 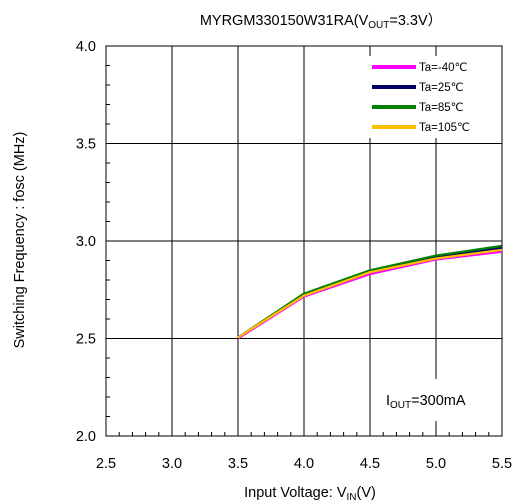 What do you see at coordinates (86, 47) in the screenshot?
I see `y-tick-label: 4.0` at bounding box center [86, 47].